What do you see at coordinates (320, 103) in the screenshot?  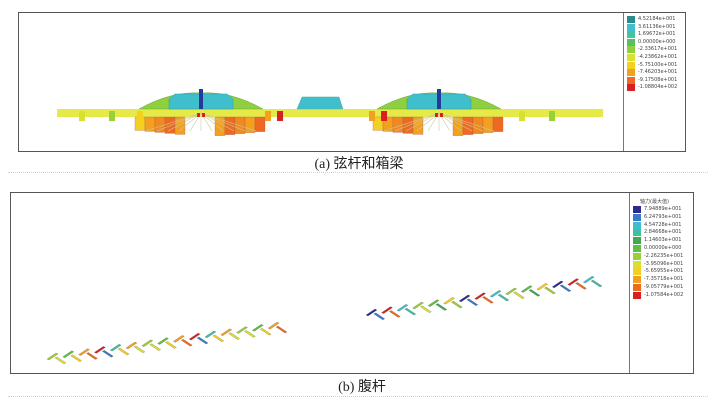 I see `central-box-girder` at bounding box center [320, 103].